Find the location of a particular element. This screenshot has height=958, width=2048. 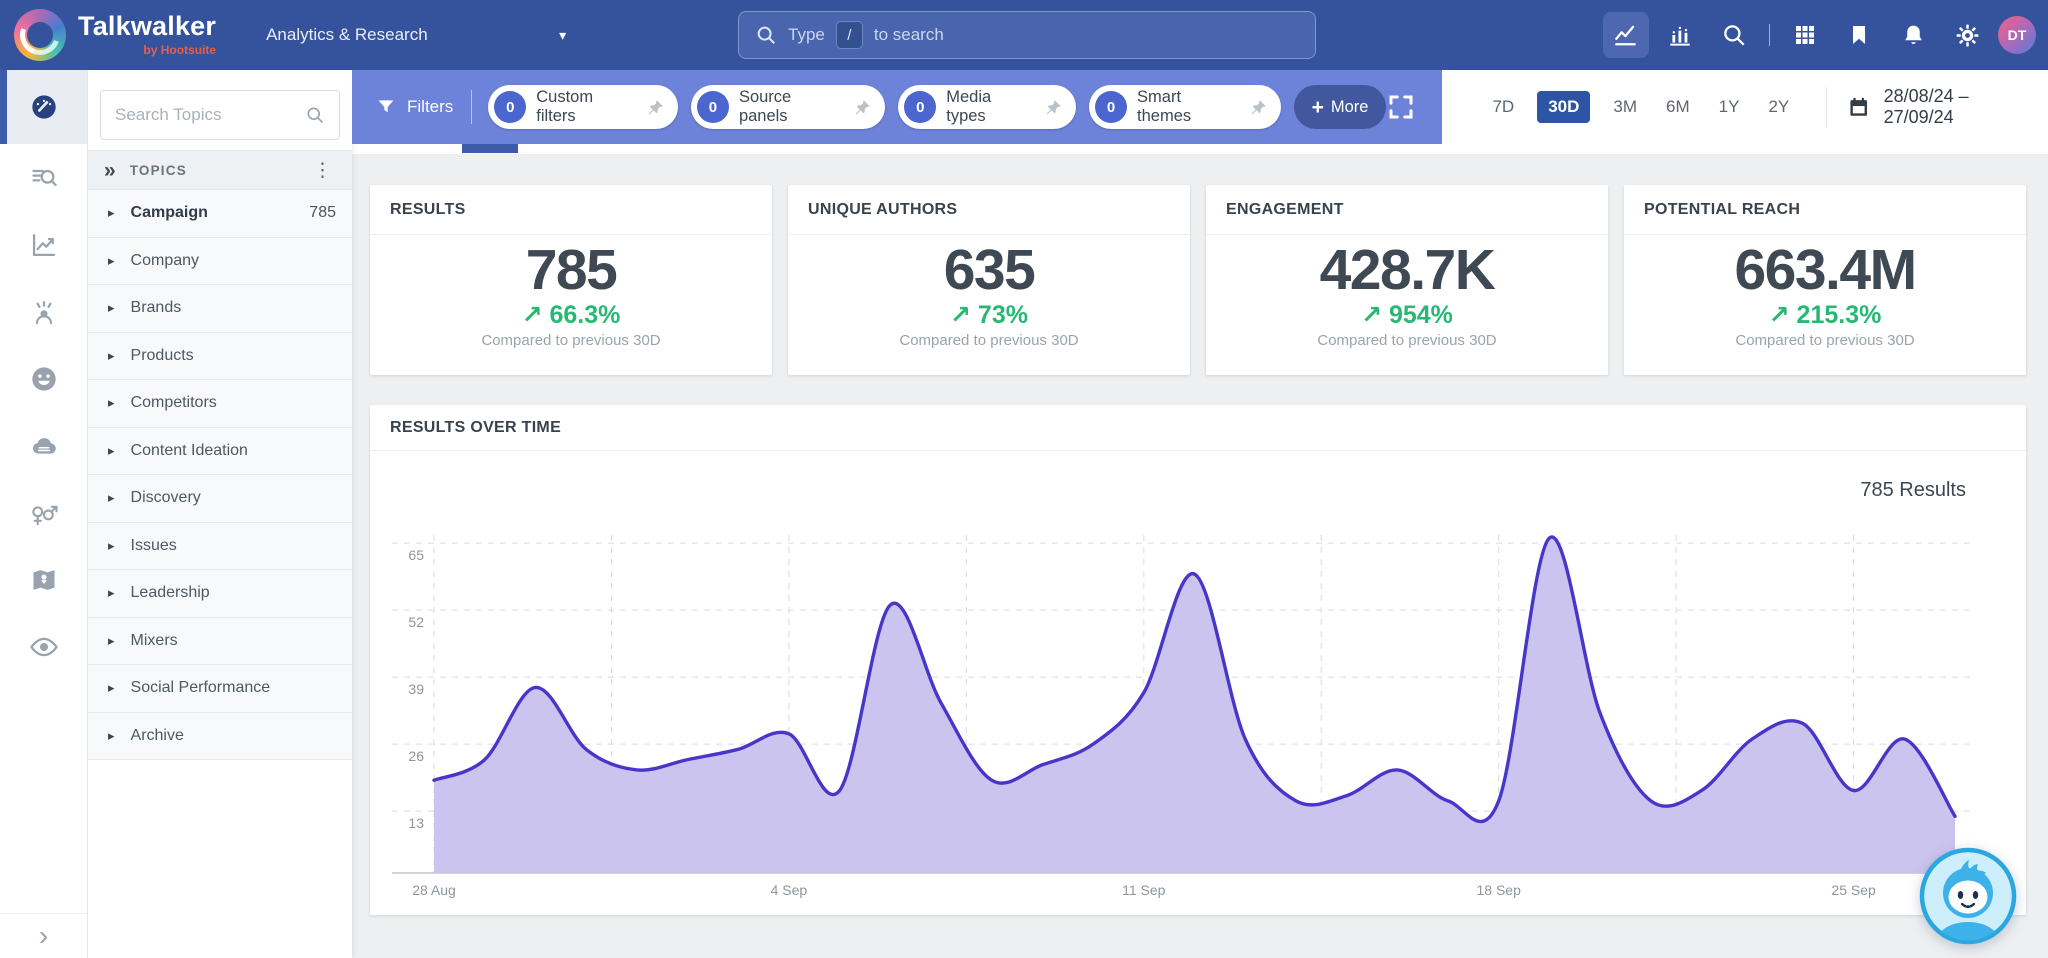

topic-row: ▸ Campaign 785 is located at coordinates (220, 214).